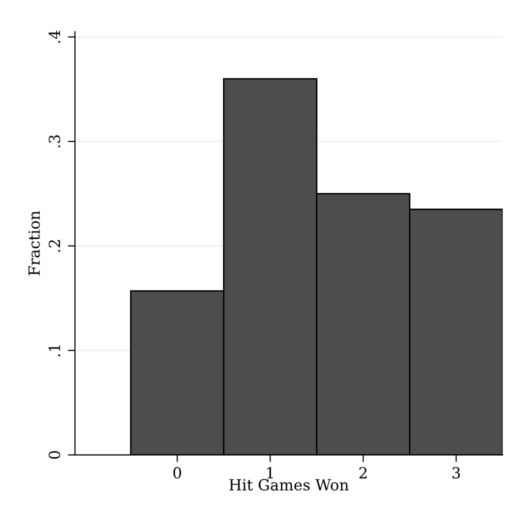 This screenshot has height=529, width=528. Describe the element at coordinates (363, 472) in the screenshot. I see `x-tick-label: 2` at that location.